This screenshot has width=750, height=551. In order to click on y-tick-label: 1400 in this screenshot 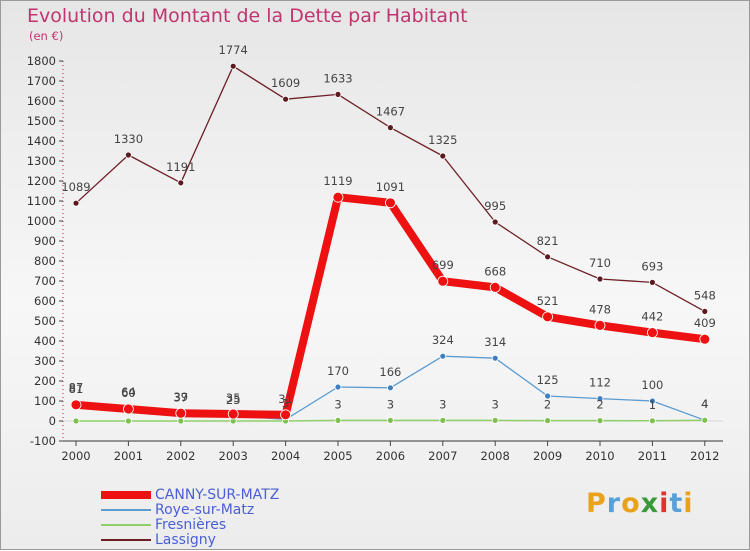, I will do `click(41, 141)`.